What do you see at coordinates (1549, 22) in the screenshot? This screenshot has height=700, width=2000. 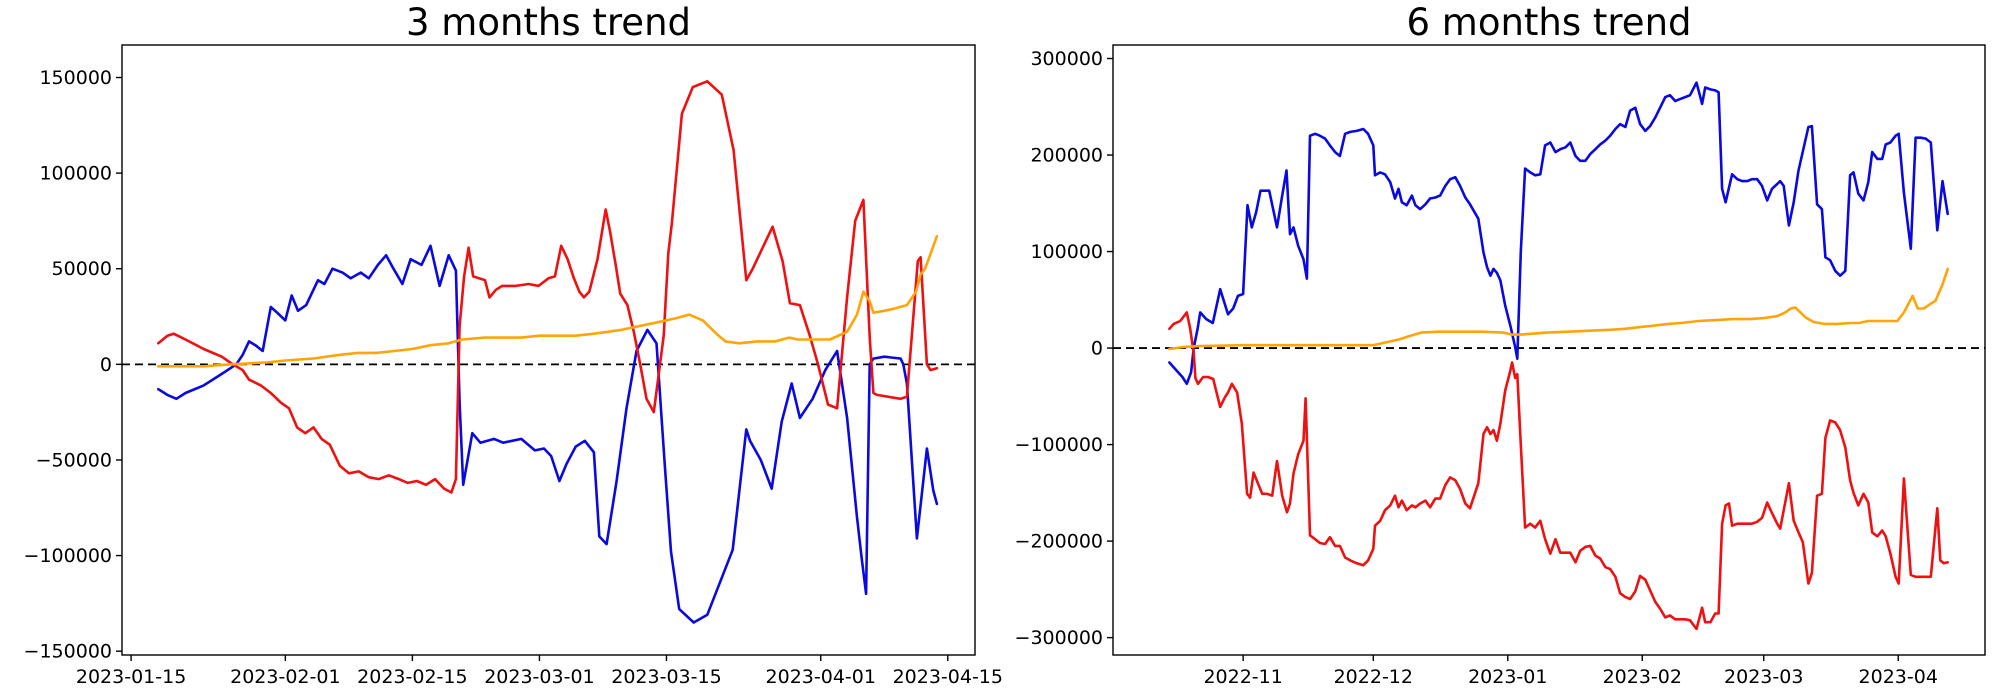 I see `chart-title-6-months: 6 months trend` at bounding box center [1549, 22].